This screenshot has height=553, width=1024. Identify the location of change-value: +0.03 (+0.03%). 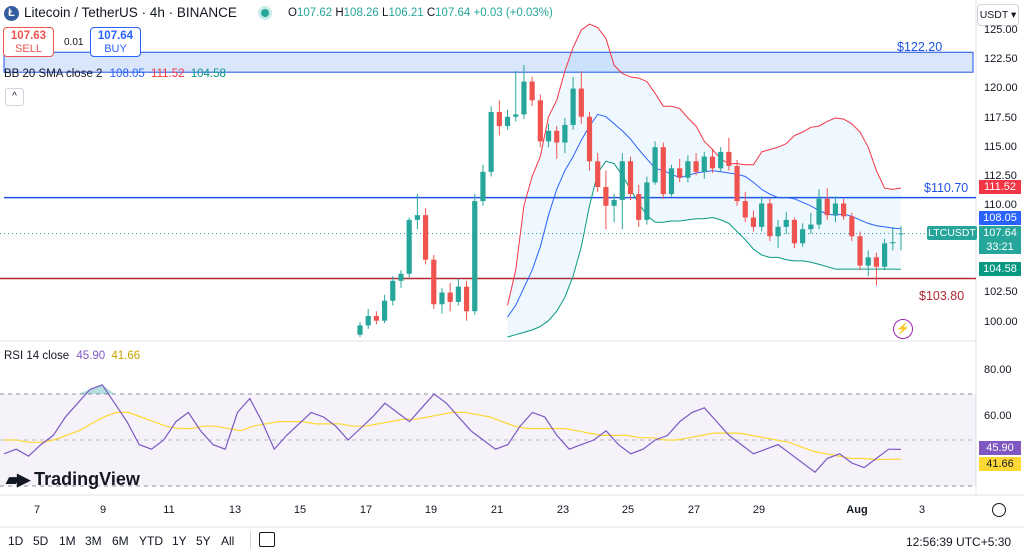
(513, 13).